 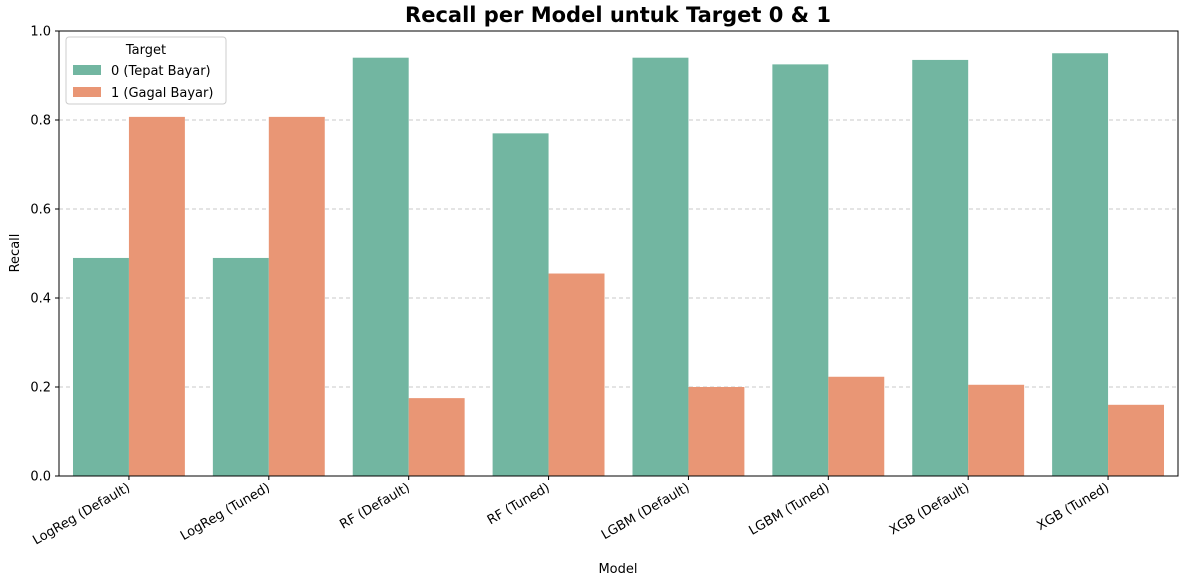 What do you see at coordinates (161, 71) in the screenshot?
I see `legend-label: 0 (Tepat Bayar)` at bounding box center [161, 71].